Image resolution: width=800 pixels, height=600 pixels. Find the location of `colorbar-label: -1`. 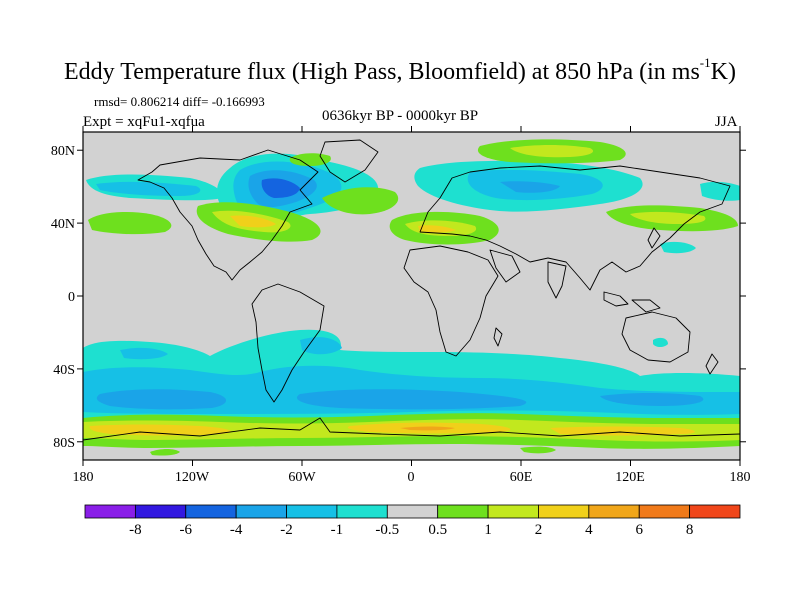

colorbar-label: -1 is located at coordinates (337, 530).